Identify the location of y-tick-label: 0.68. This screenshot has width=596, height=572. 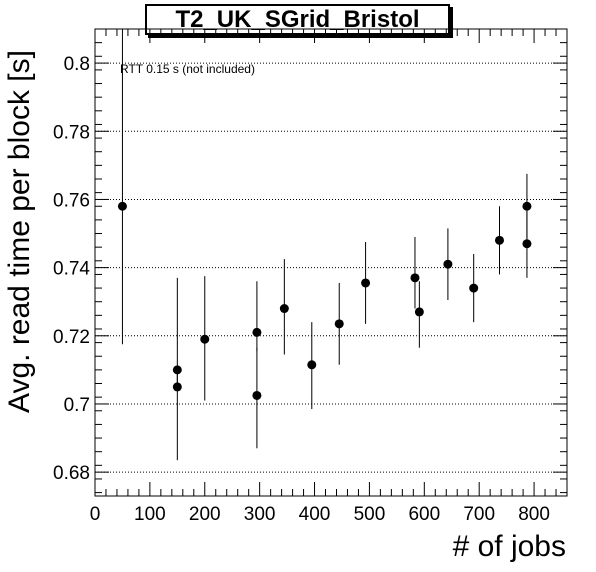
(71, 473).